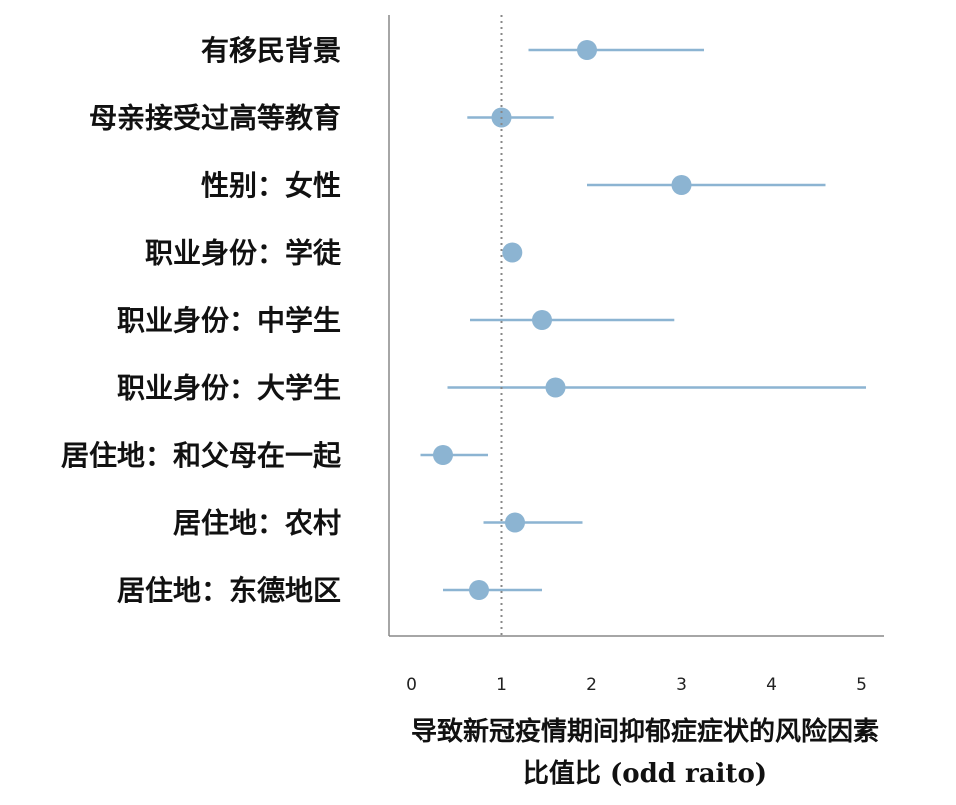  Describe the element at coordinates (229, 590) in the screenshot. I see `row-label: 居住地：东德地区` at that location.